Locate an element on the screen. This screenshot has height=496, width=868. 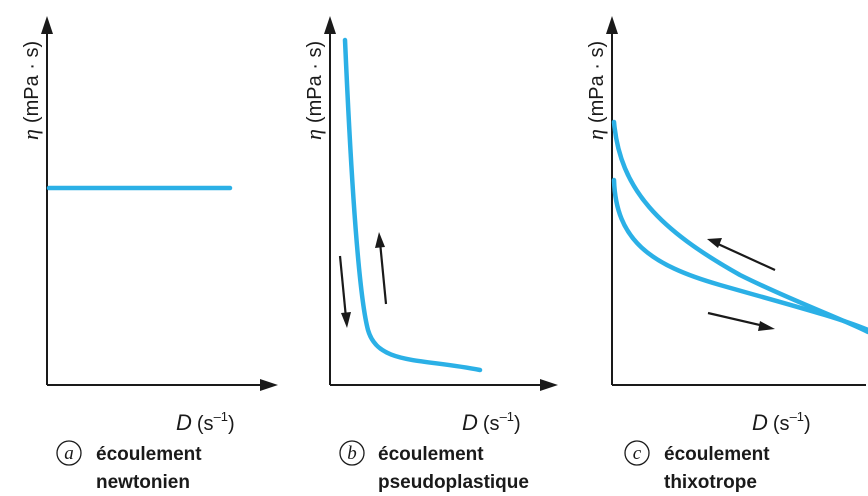
panel-c-lower-curve is located at coordinates (739, 255).